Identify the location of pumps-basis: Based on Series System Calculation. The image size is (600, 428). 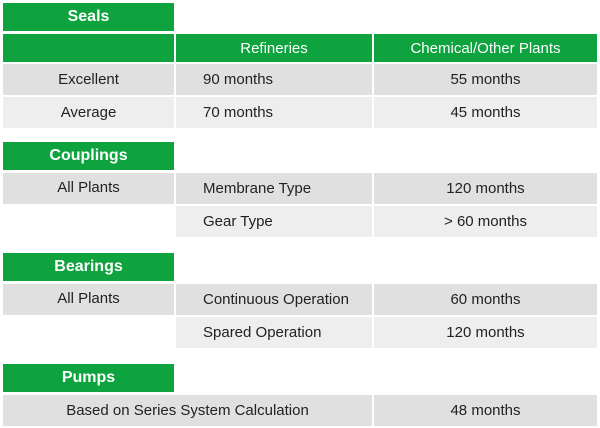
(187, 410).